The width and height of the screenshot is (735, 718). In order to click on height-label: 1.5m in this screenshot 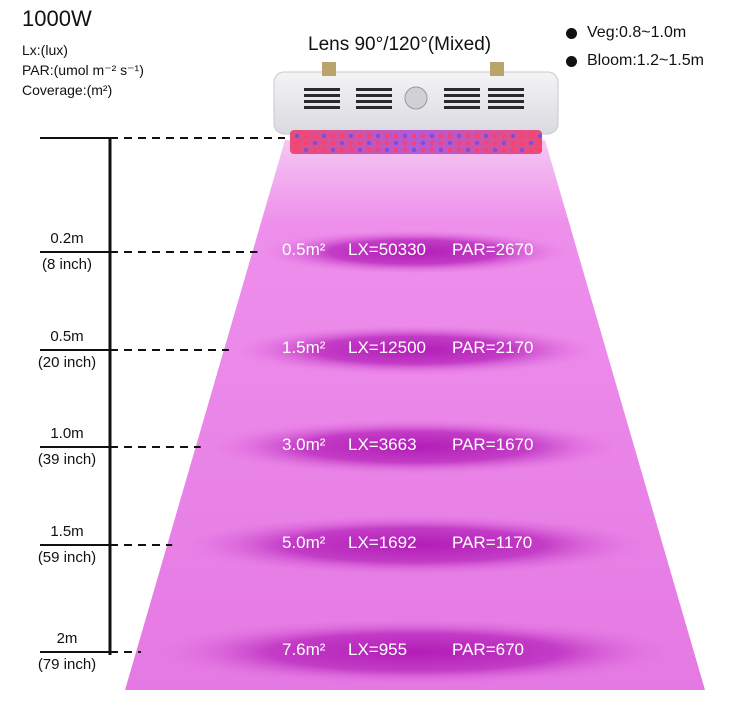, I will do `click(67, 531)`.